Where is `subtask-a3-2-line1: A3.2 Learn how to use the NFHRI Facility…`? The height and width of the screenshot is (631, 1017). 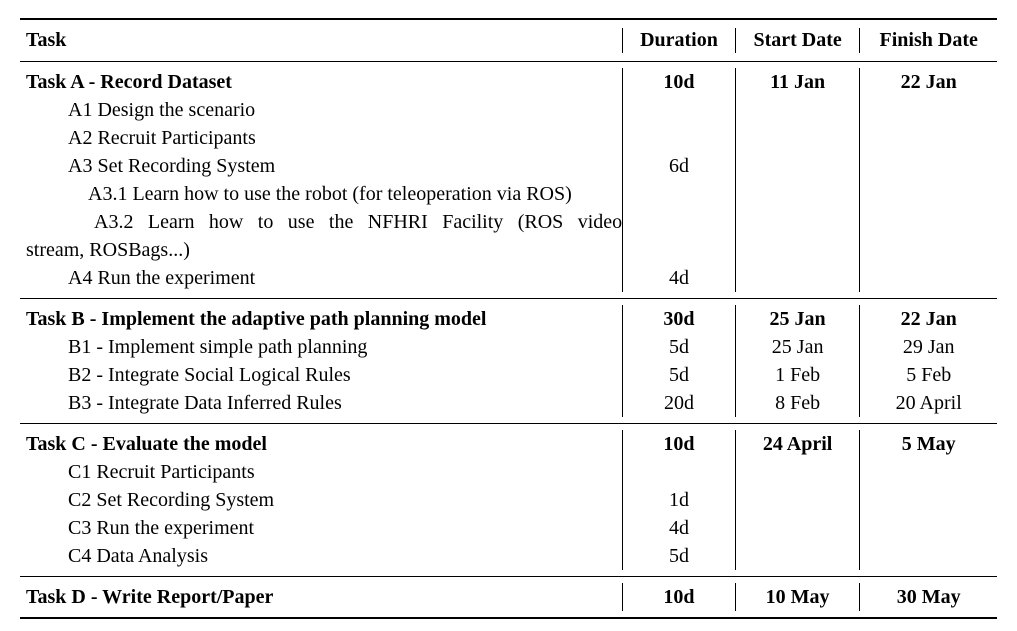 subtask-a3-2-line1: A3.2 Learn how to use the NFHRI Facility… is located at coordinates (358, 222).